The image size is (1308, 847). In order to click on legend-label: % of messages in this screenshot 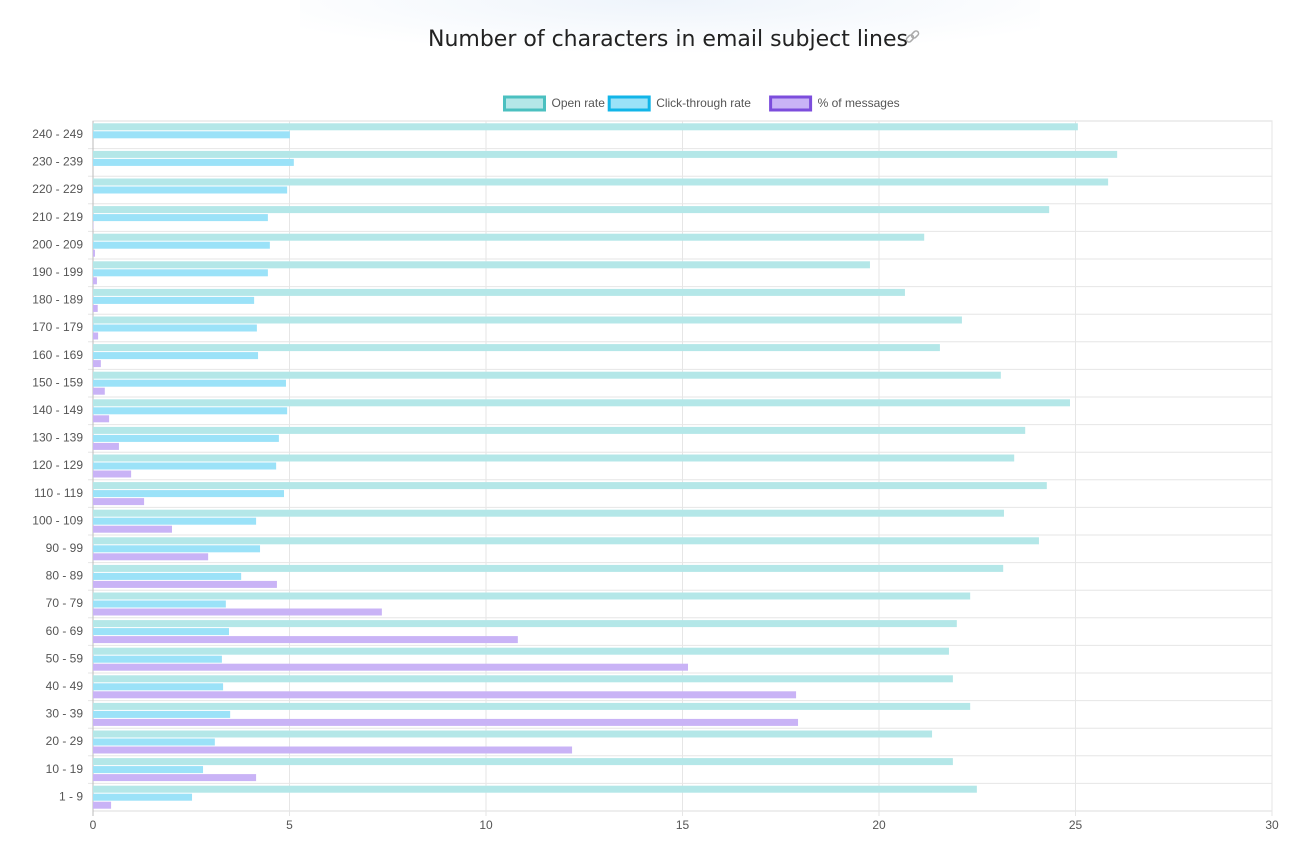, I will do `click(859, 103)`.